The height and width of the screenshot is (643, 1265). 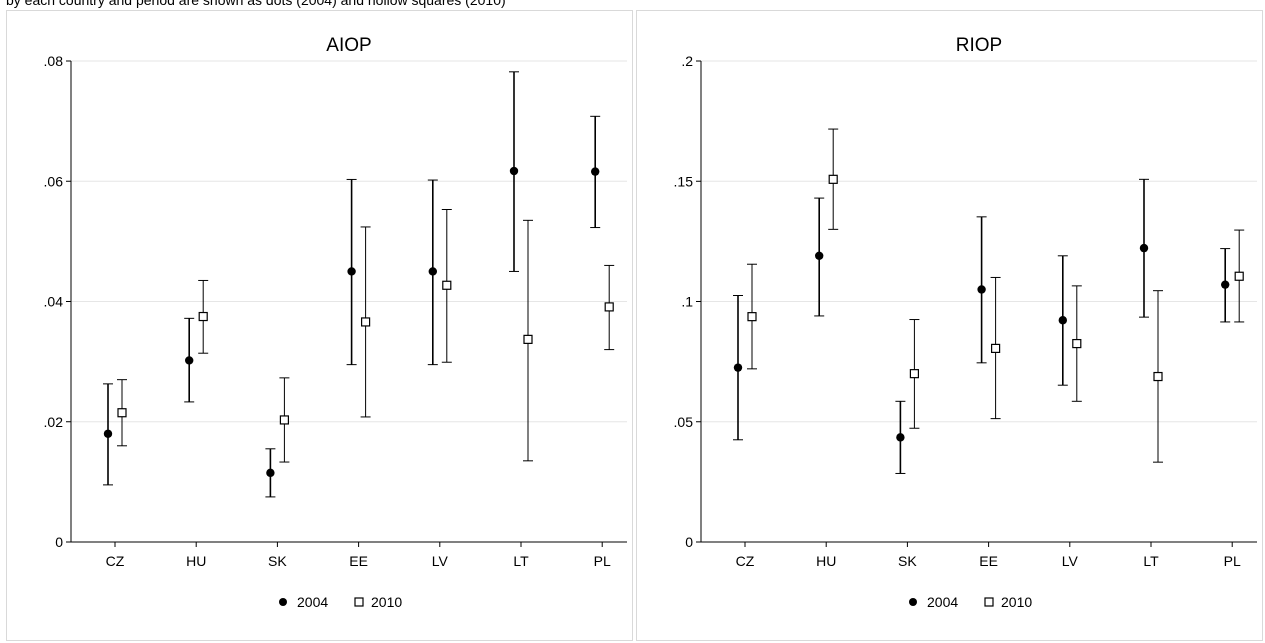 What do you see at coordinates (348, 45) in the screenshot?
I see `aiop-title: AIOP` at bounding box center [348, 45].